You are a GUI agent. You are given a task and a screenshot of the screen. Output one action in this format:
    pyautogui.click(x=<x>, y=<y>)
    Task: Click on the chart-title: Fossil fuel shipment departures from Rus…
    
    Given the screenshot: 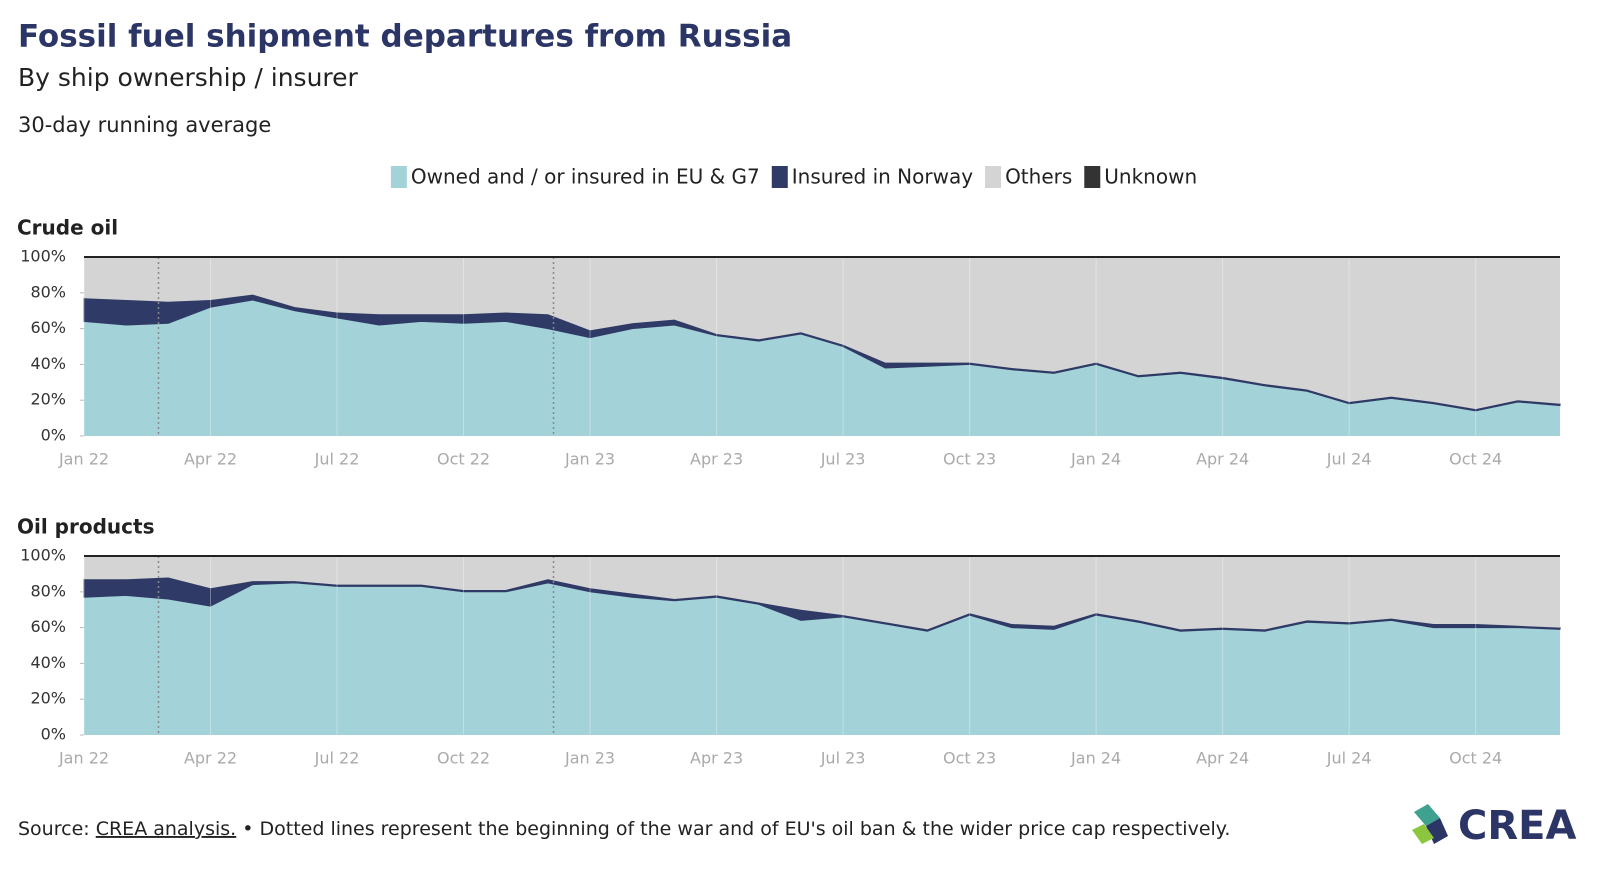 What is the action you would take?
    pyautogui.click(x=405, y=37)
    